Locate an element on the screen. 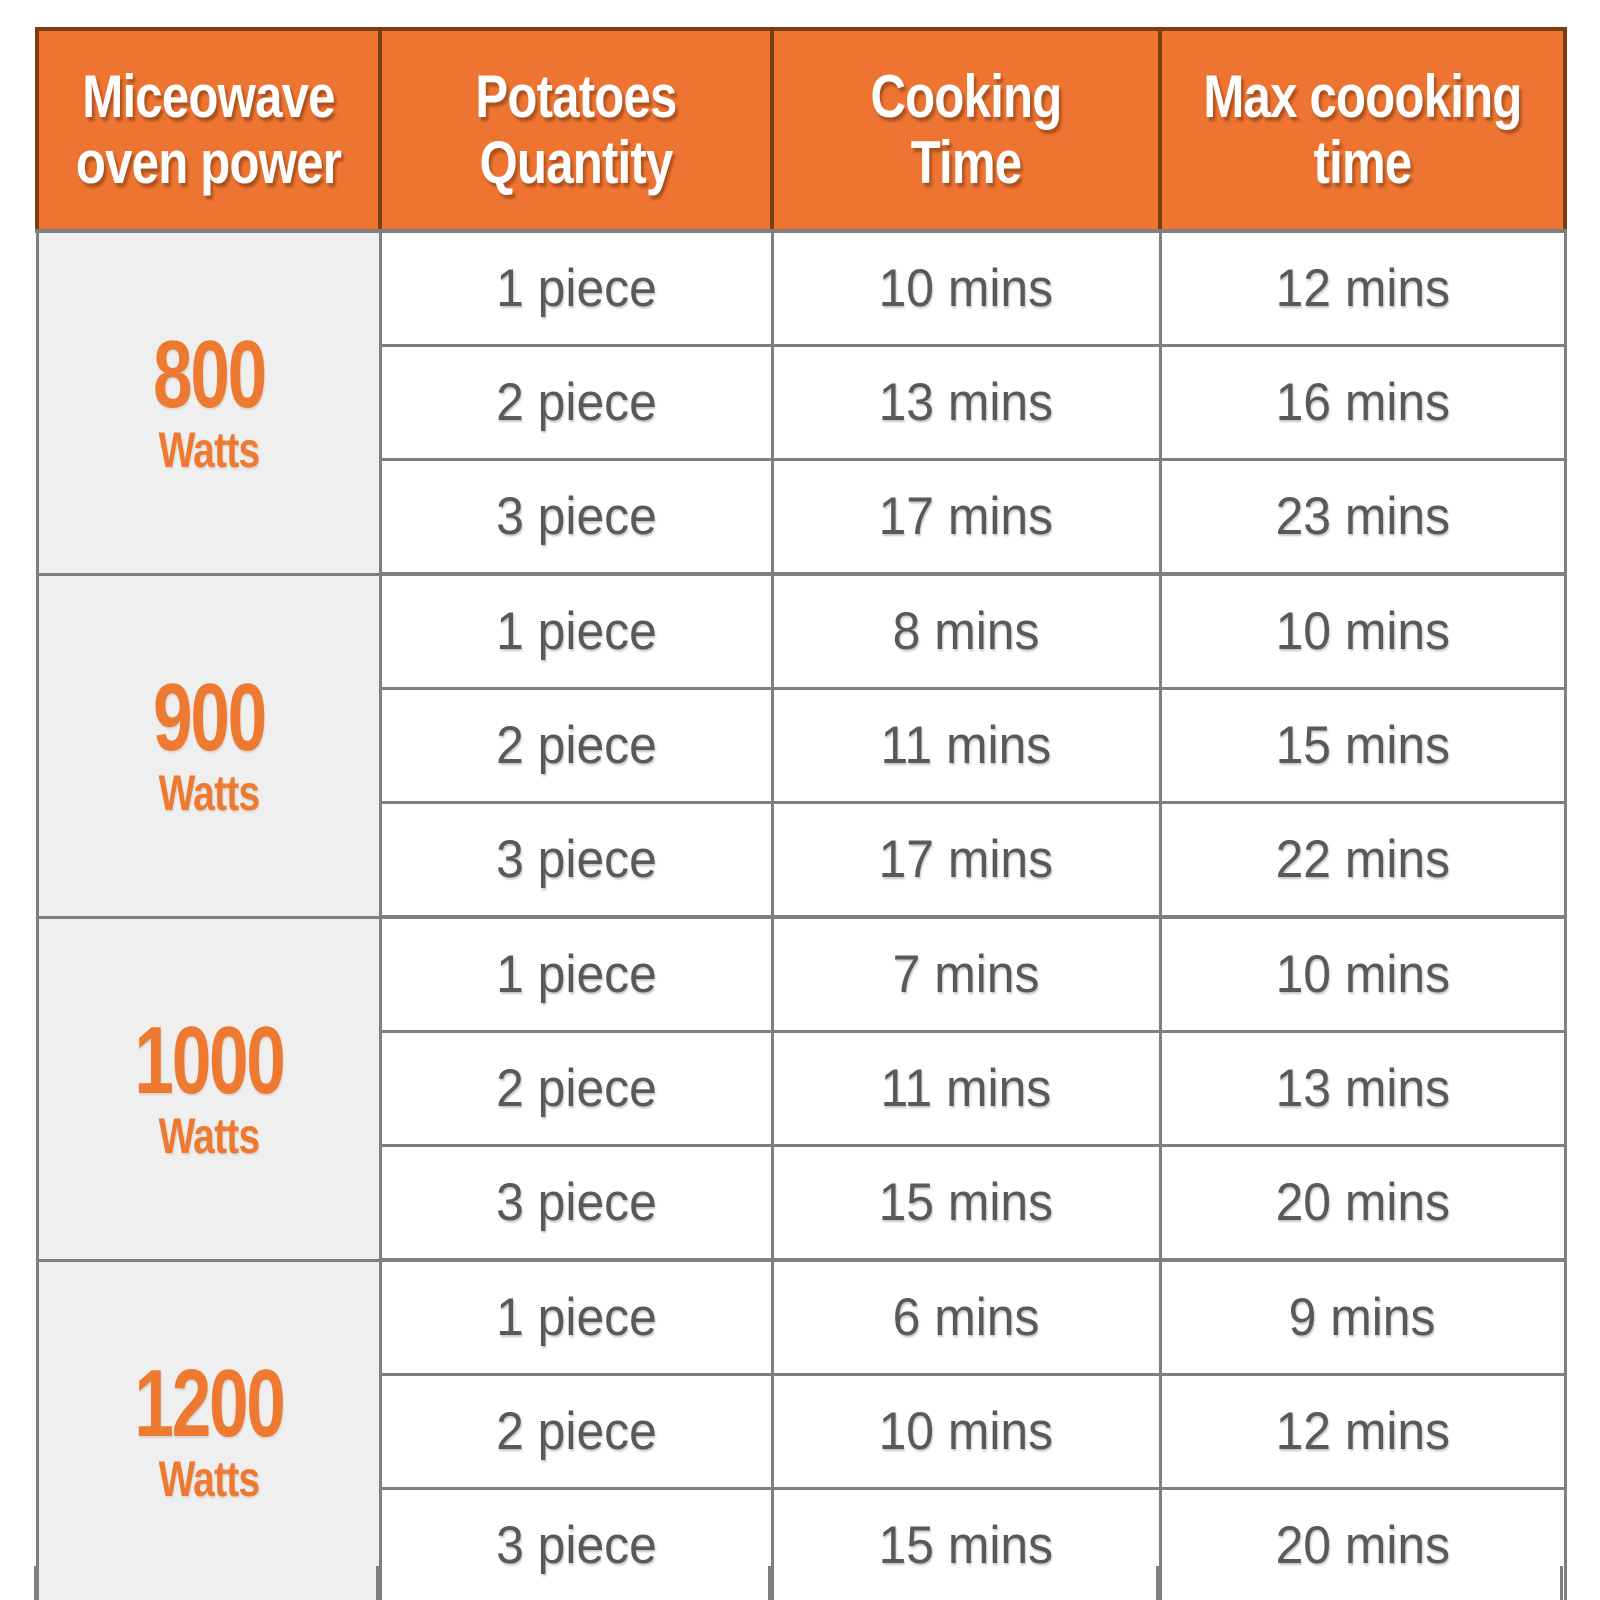 The width and height of the screenshot is (1600, 1600). cell-cooking-time: 13 mins is located at coordinates (966, 402).